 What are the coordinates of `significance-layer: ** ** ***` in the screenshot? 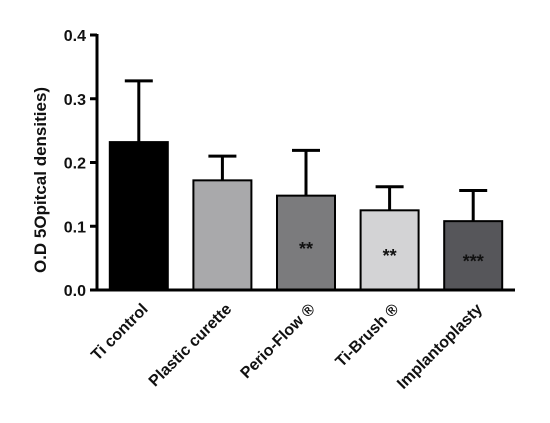 It's located at (391, 255).